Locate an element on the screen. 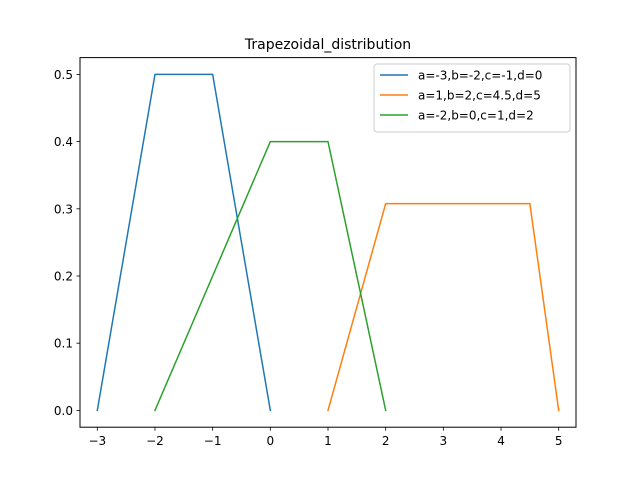 Image resolution: width=640 pixels, height=480 pixels. x-tick-label: 4 is located at coordinates (501, 441).